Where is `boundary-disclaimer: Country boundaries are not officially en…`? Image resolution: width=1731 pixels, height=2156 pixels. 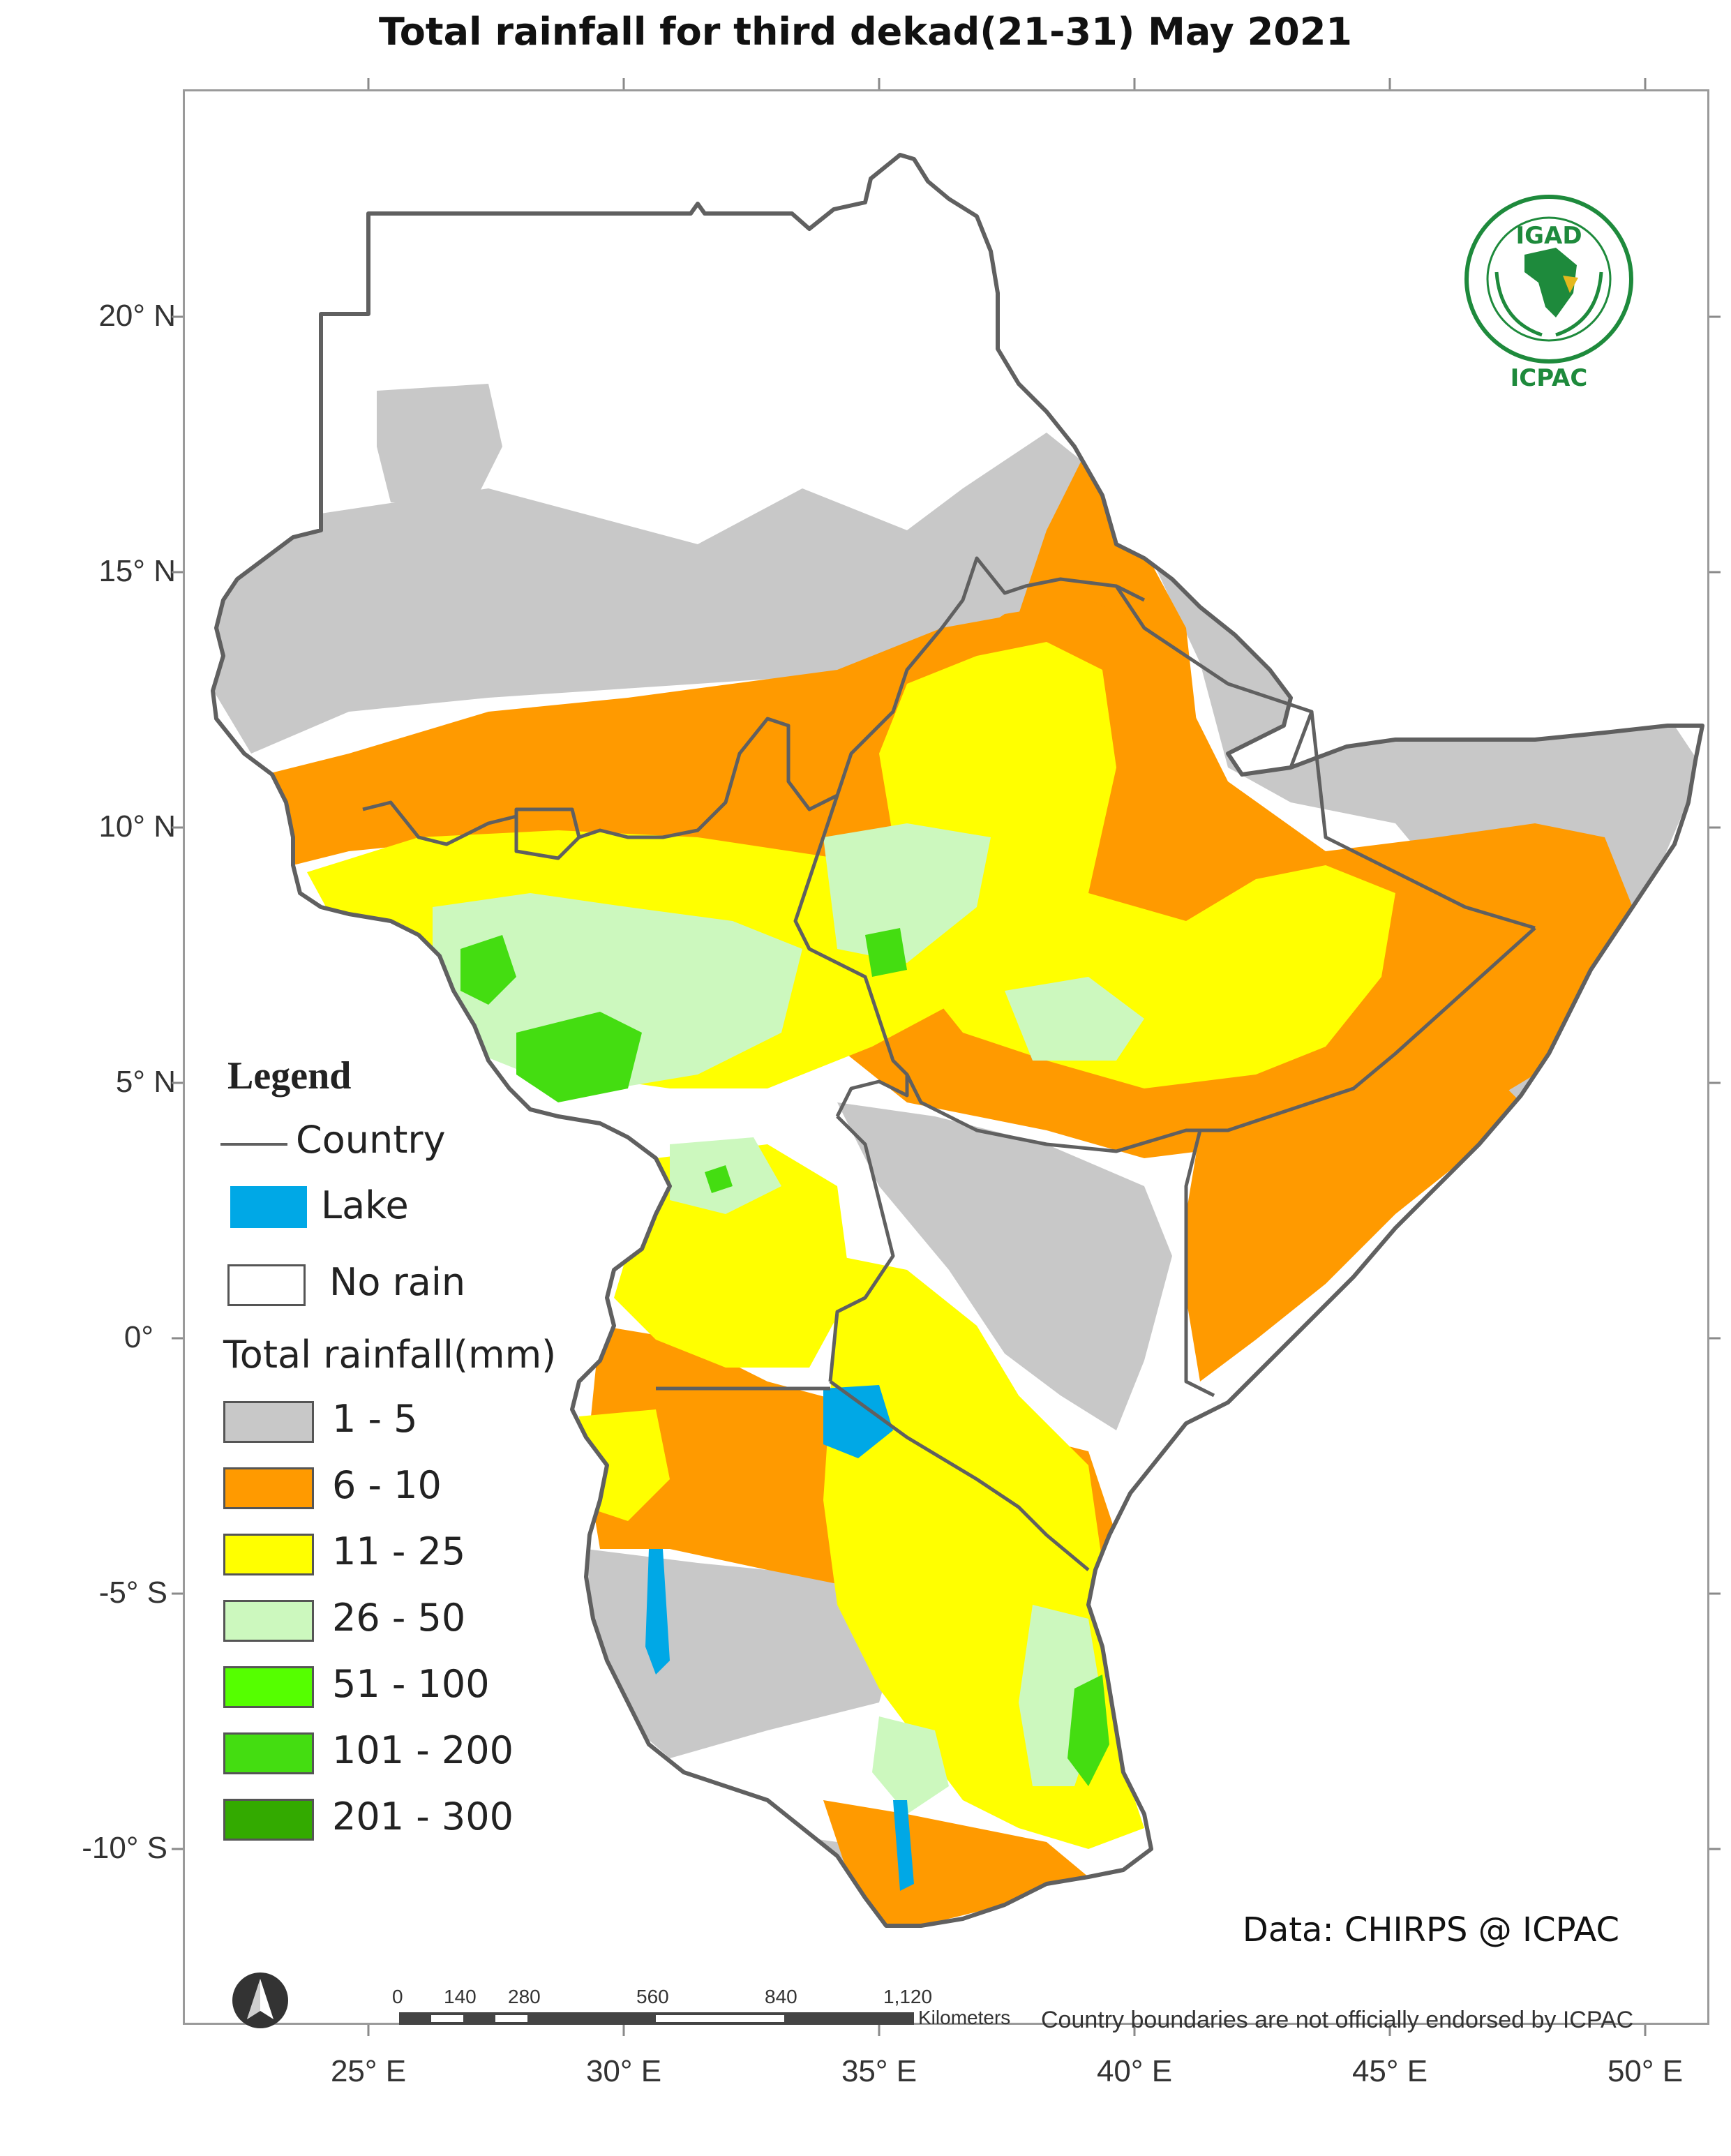 boundary-disclaimer: Country boundaries are not officially en… is located at coordinates (1337, 2020).